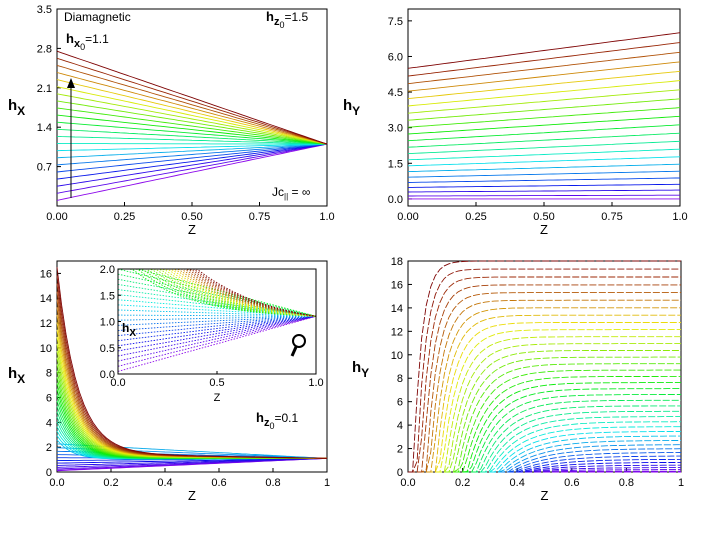  I want to click on y-tick-label: 6, so click(49, 399).